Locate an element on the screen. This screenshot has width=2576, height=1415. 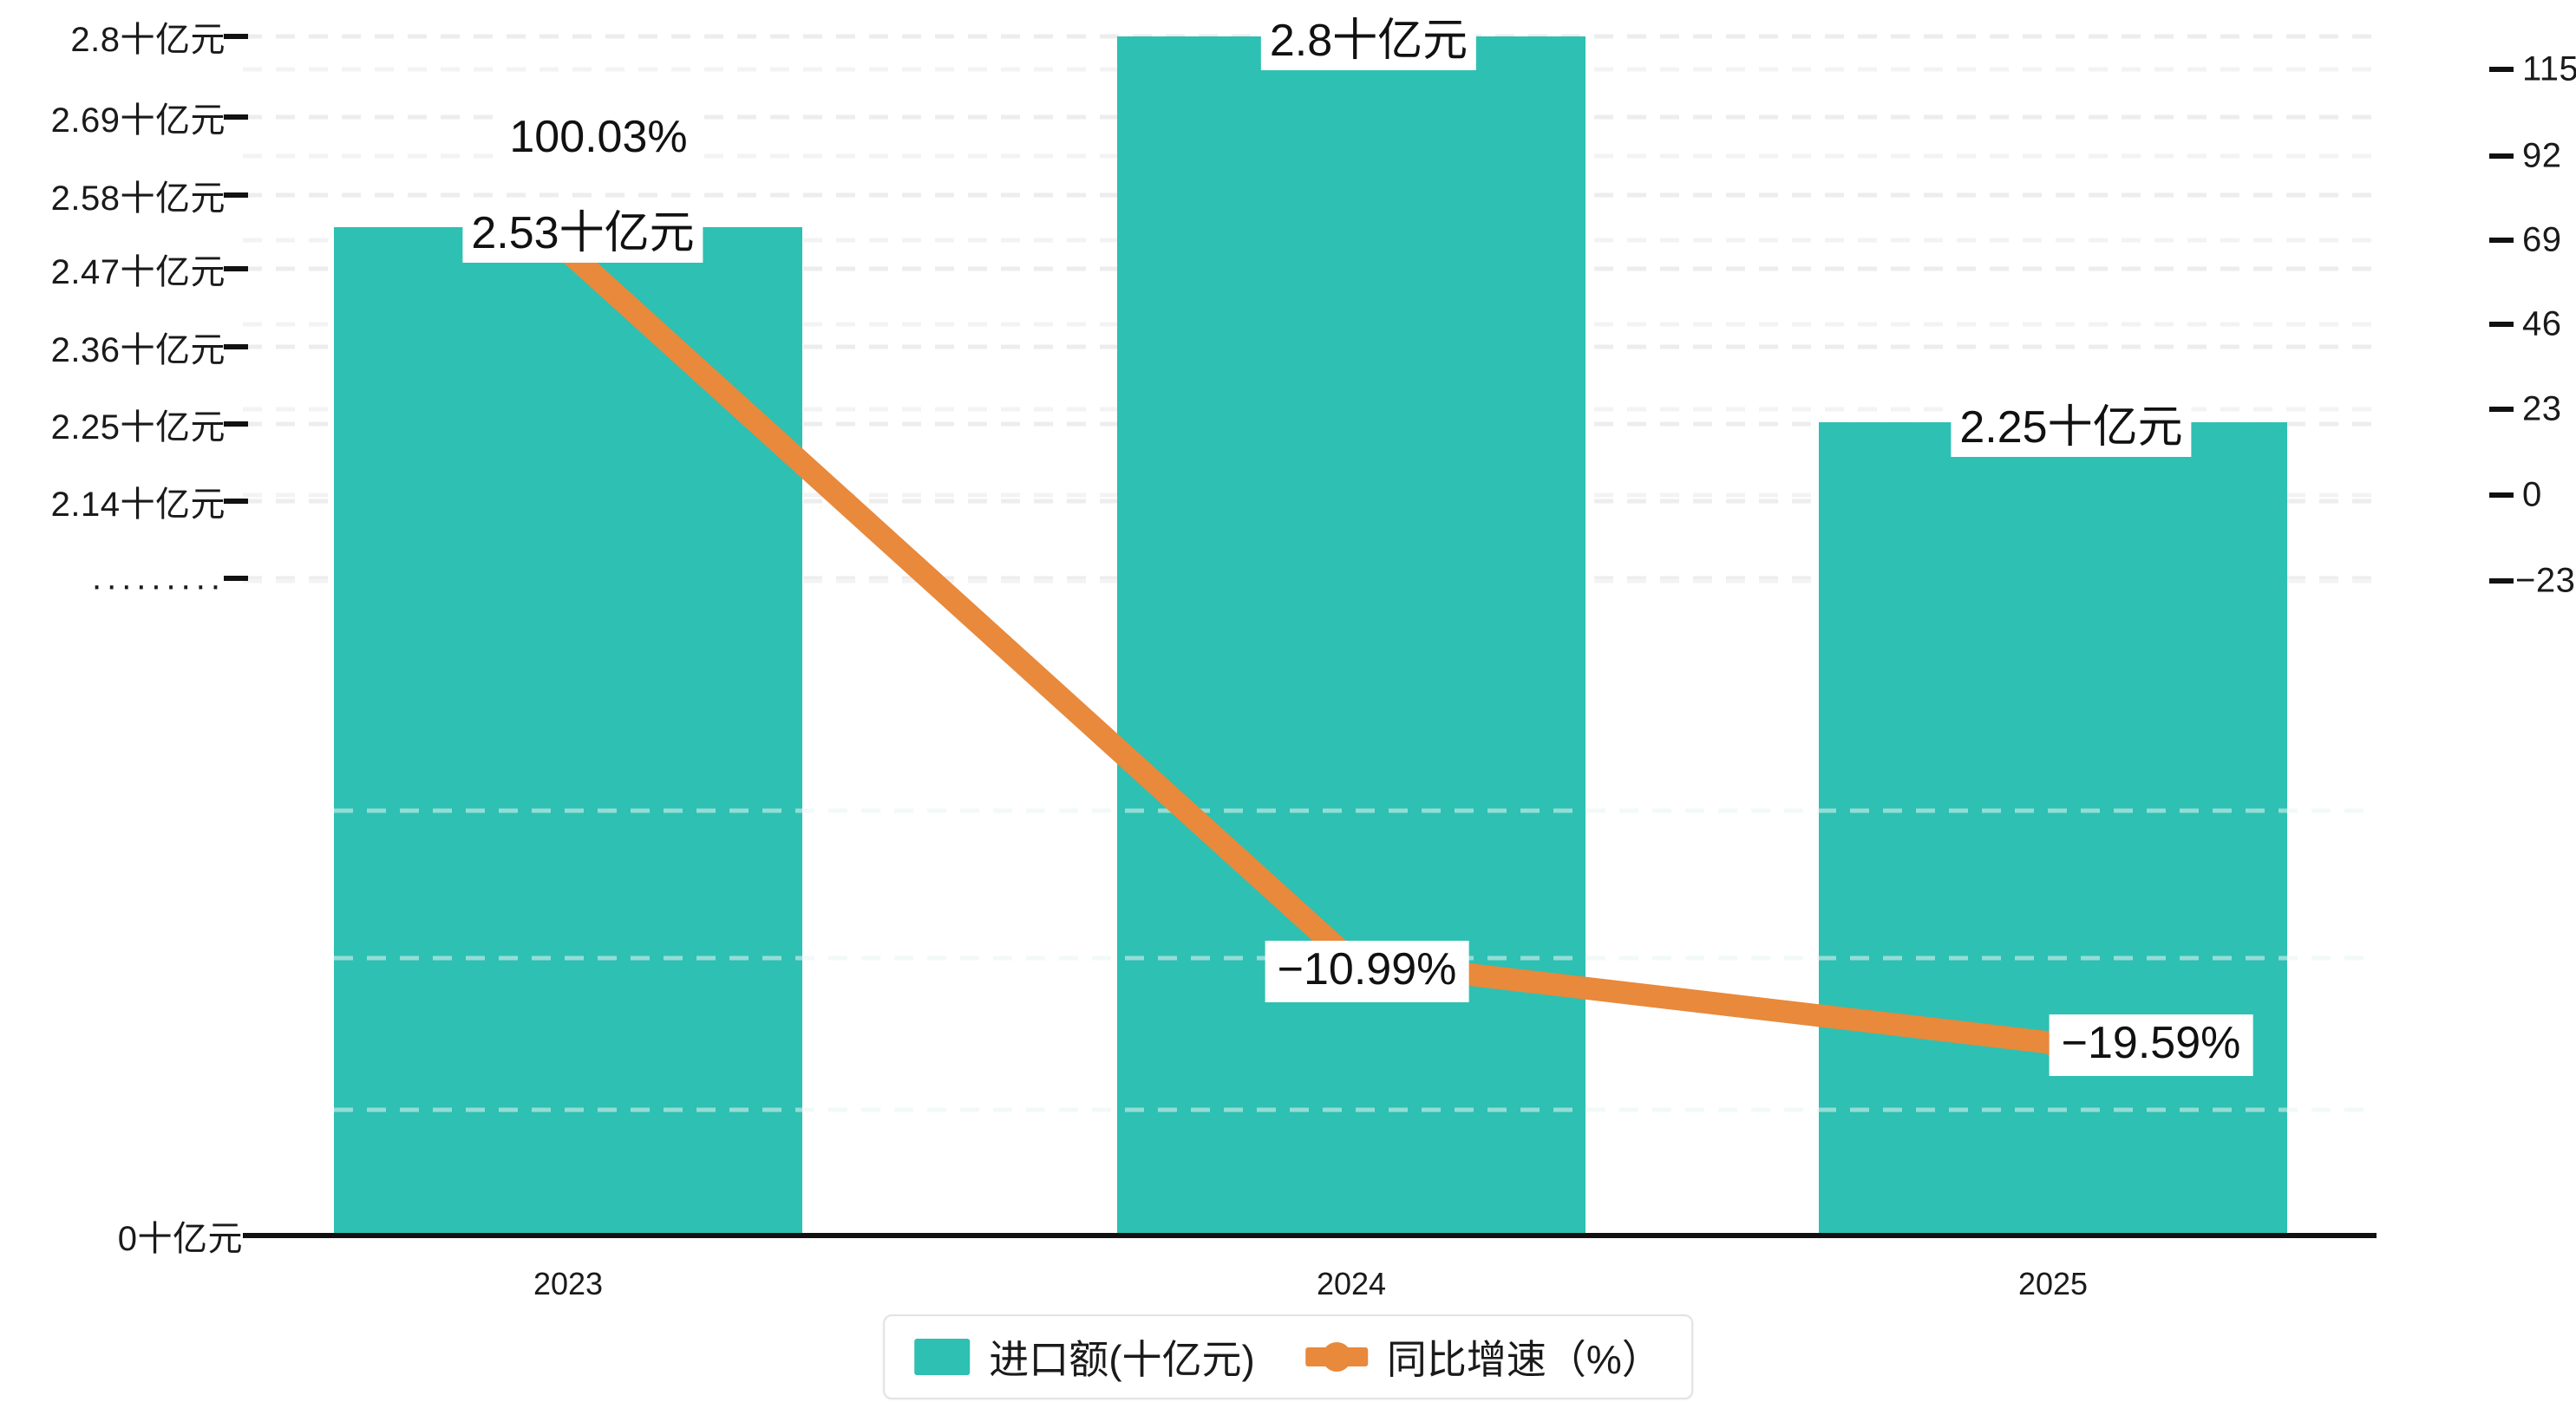
legend-item-import-value: 进口额(十亿元) is located at coordinates (1084, 1357).